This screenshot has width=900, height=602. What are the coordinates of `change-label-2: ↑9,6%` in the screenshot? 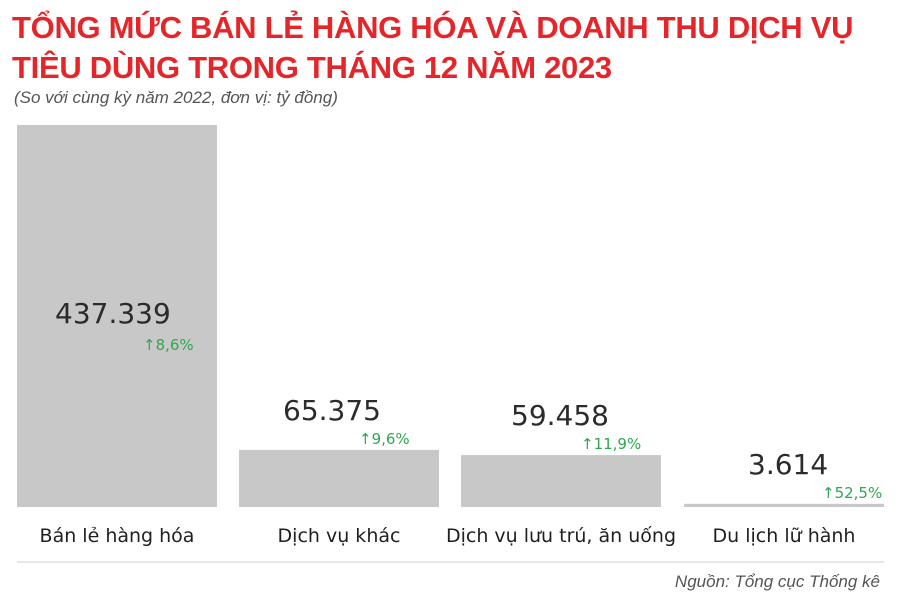 It's located at (384, 439).